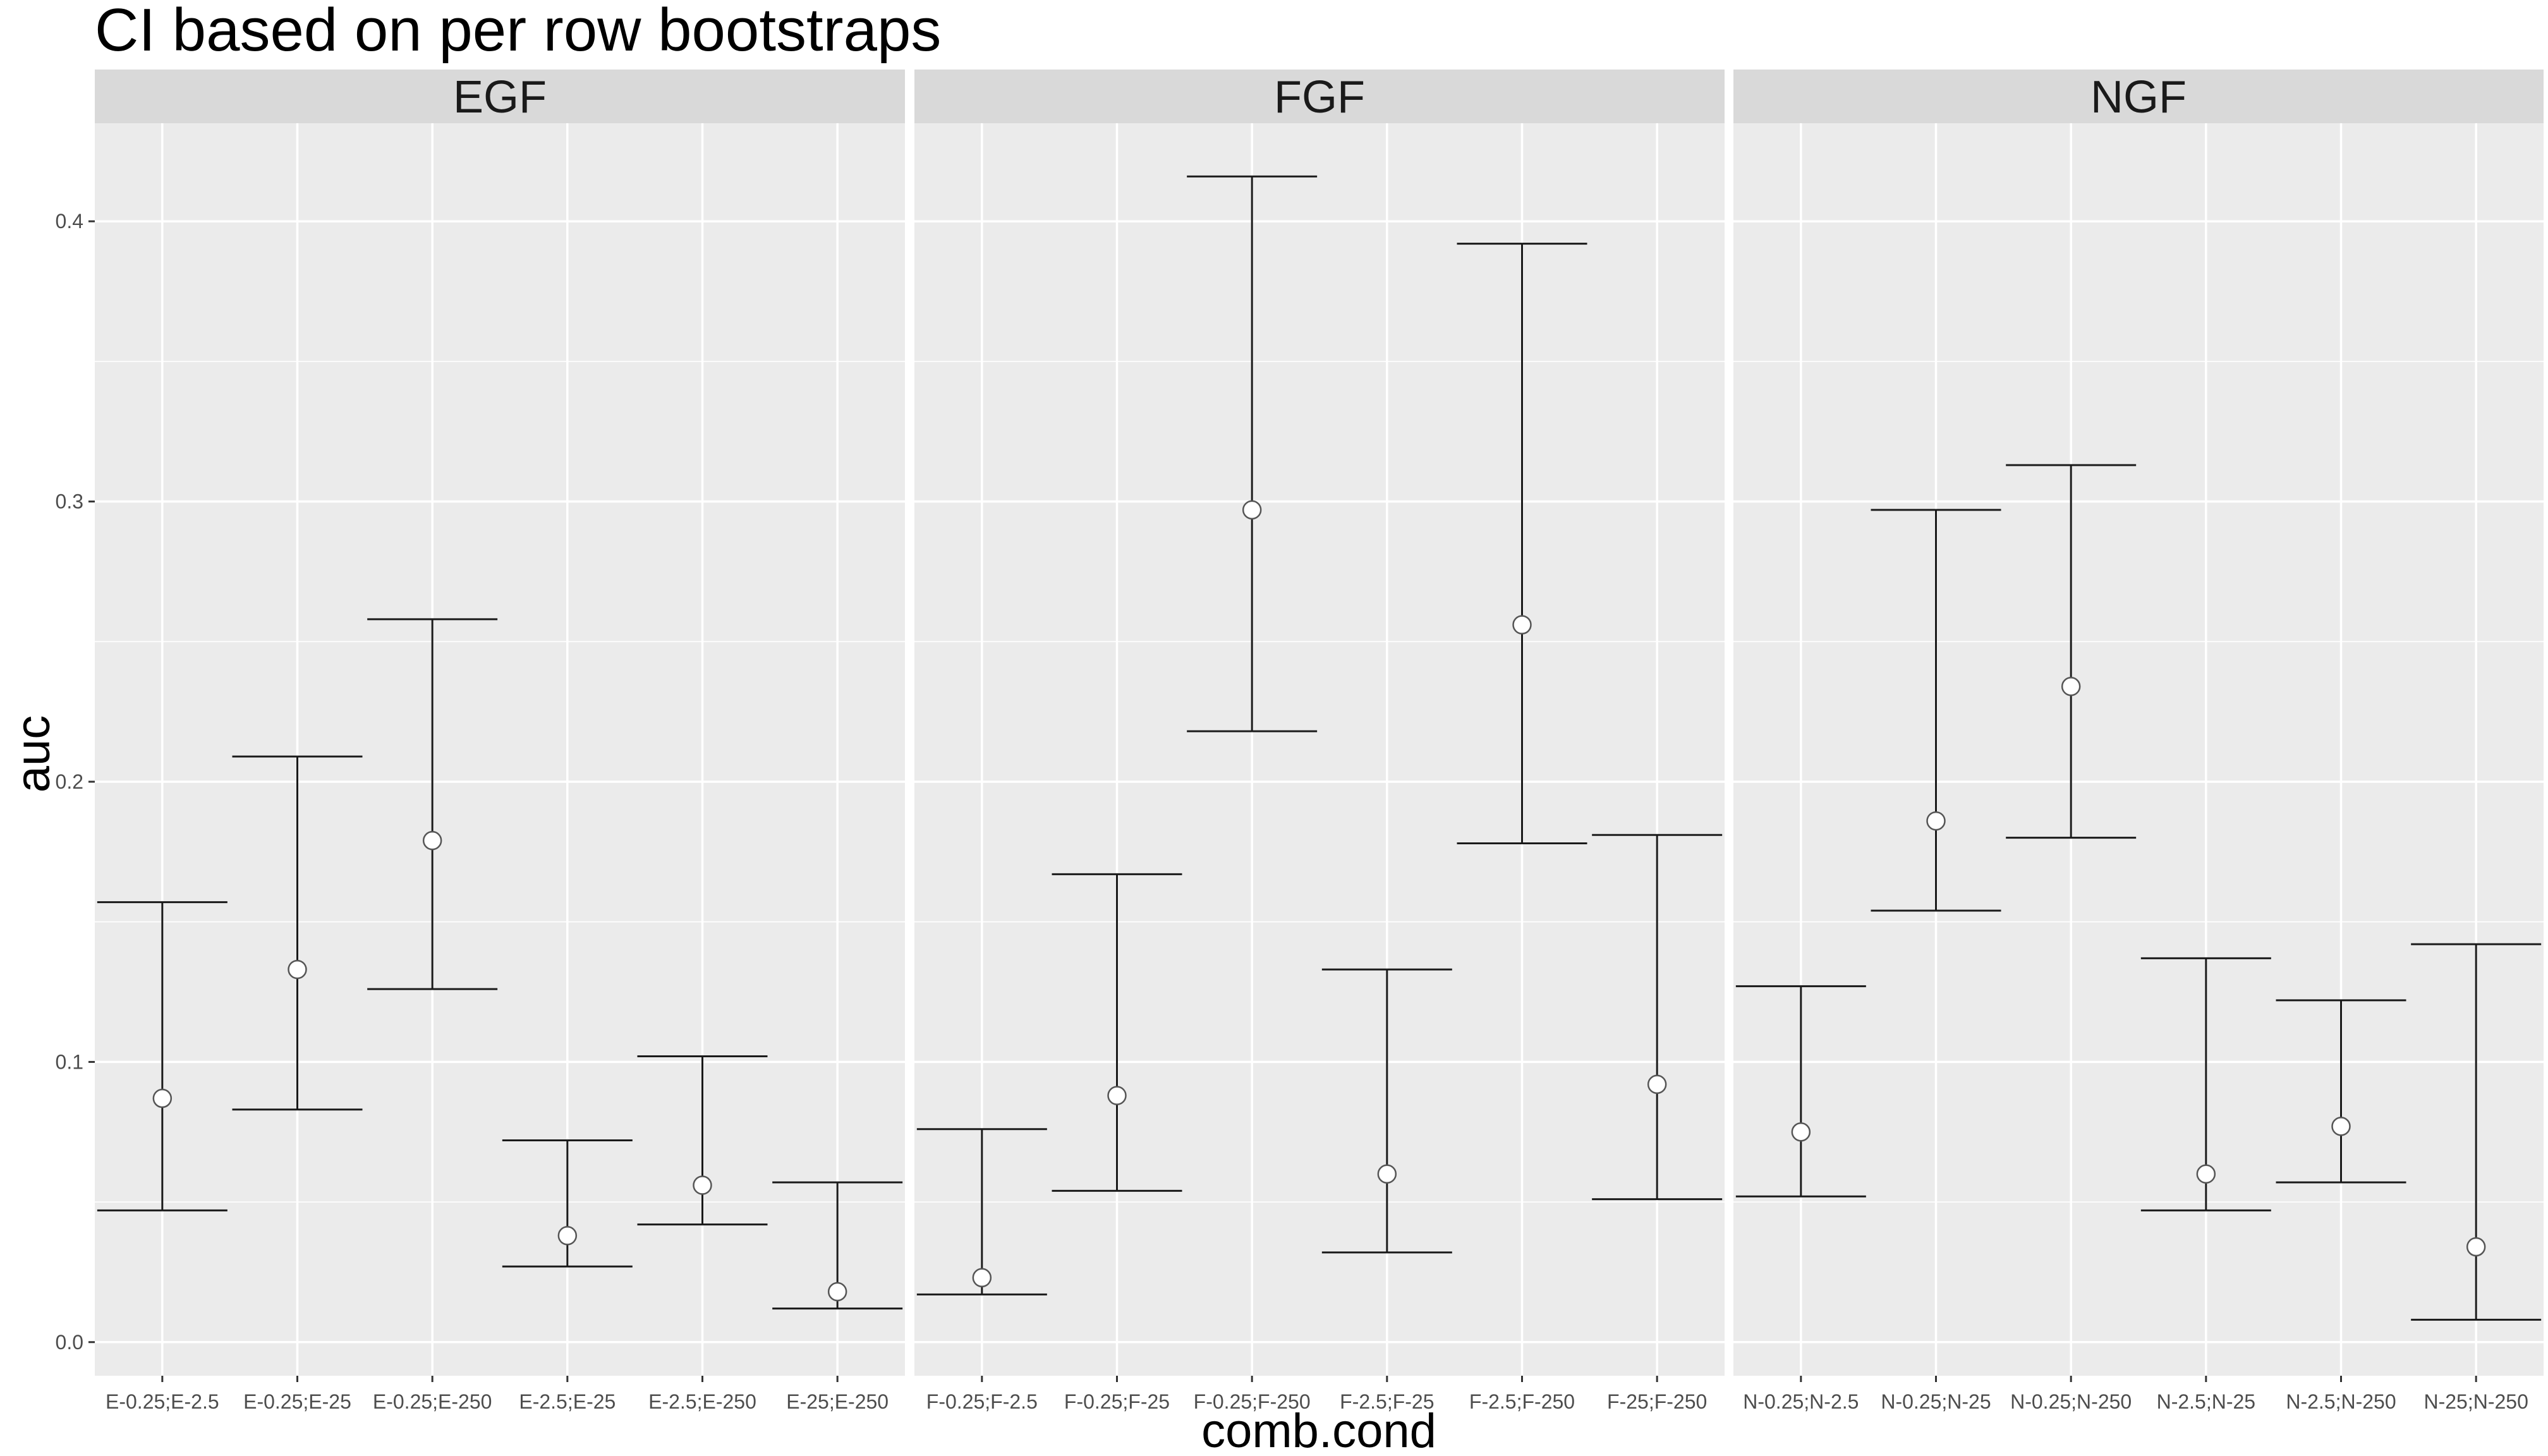 The width and height of the screenshot is (2548, 1456). What do you see at coordinates (1801, 1401) in the screenshot?
I see `x-tick-label: N-0.25;N-2.5` at bounding box center [1801, 1401].